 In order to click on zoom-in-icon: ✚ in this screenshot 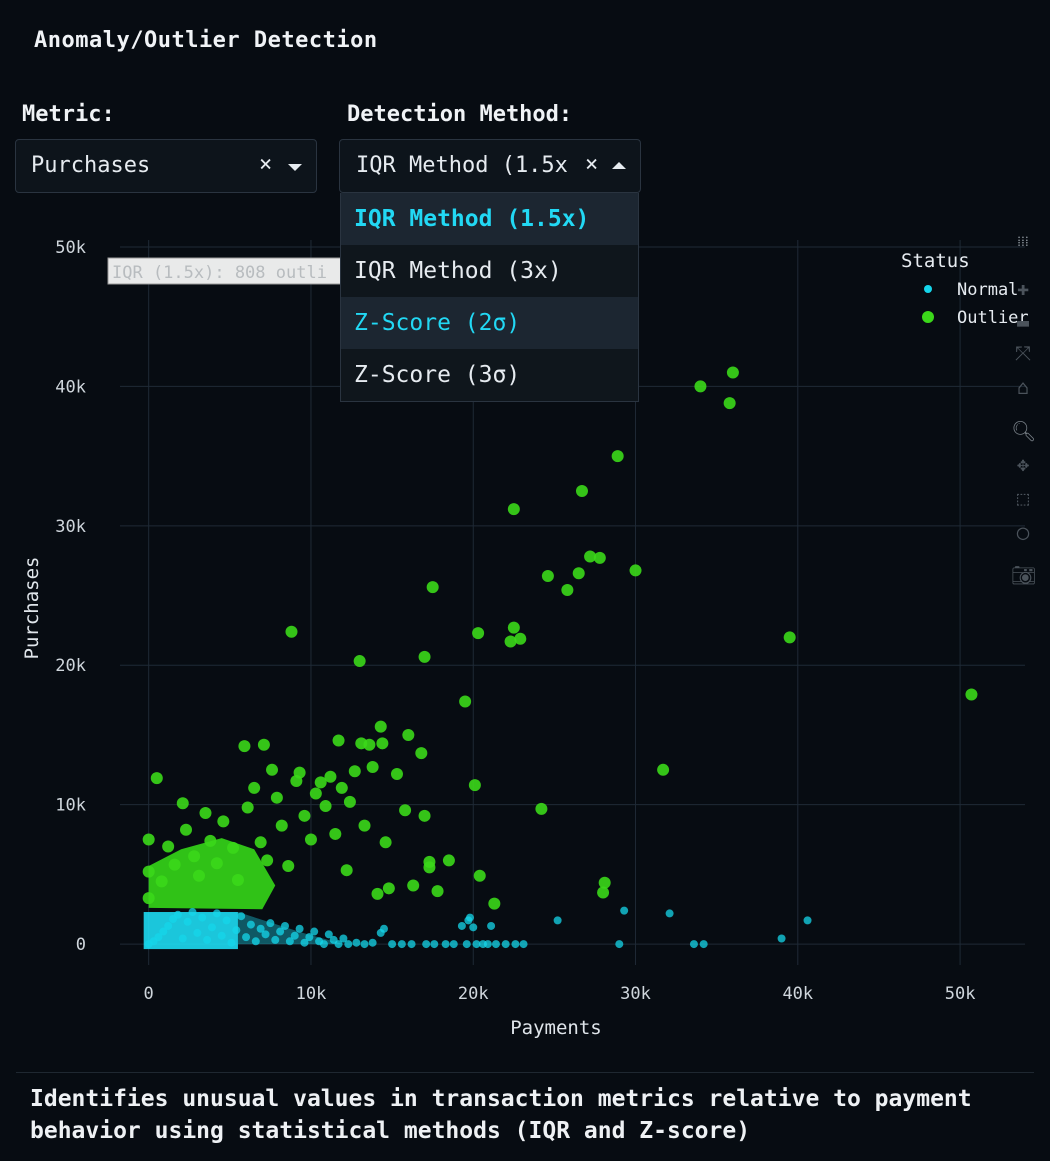, I will do `click(1023, 288)`.